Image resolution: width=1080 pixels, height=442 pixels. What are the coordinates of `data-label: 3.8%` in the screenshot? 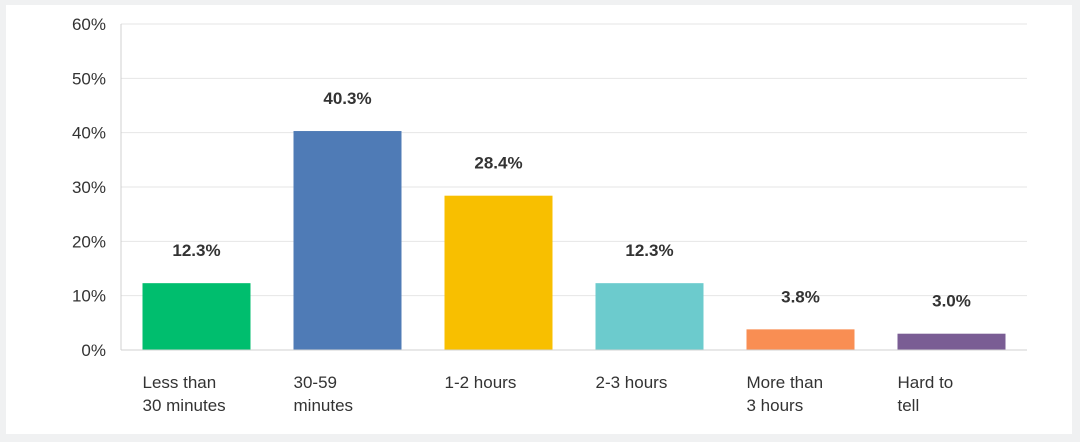 It's located at (800, 296).